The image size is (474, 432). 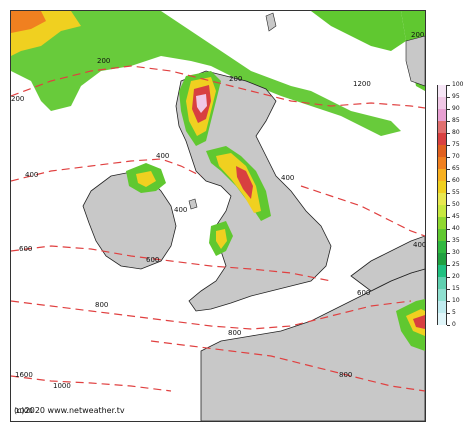 I want to click on colorbar-tick-label: 75, so click(x=456, y=144).